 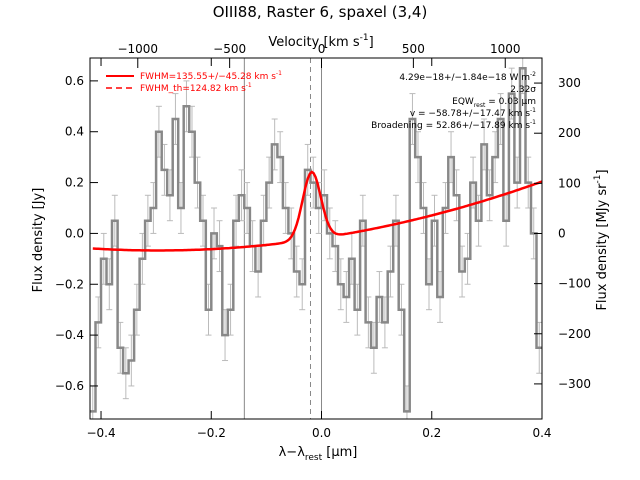 I want to click on y2-tick-label: 0, so click(x=562, y=233).